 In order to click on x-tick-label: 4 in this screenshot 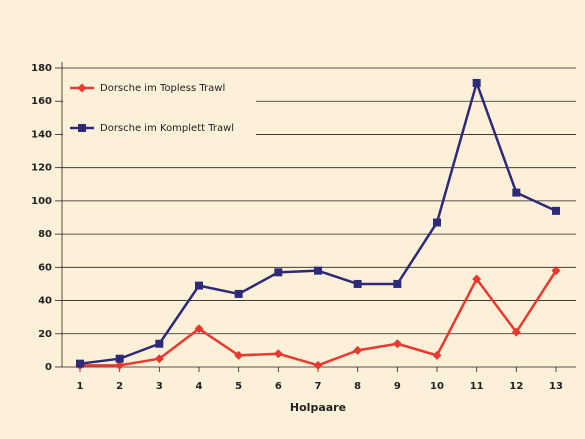, I will do `click(199, 386)`.